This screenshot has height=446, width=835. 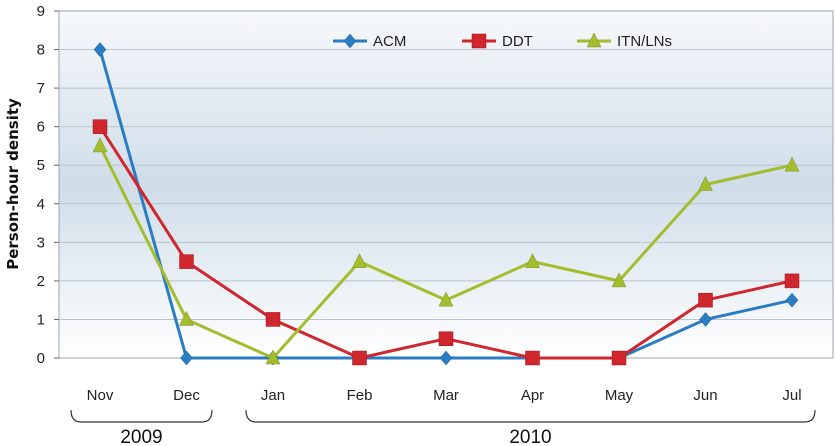 What do you see at coordinates (644, 41) in the screenshot?
I see `legend-label-itn-lns: ITN/LNs` at bounding box center [644, 41].